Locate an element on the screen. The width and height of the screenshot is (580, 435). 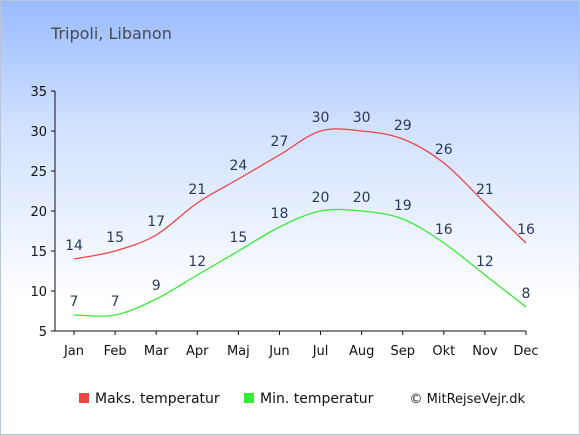
x-tick-label: Feb is located at coordinates (115, 351).